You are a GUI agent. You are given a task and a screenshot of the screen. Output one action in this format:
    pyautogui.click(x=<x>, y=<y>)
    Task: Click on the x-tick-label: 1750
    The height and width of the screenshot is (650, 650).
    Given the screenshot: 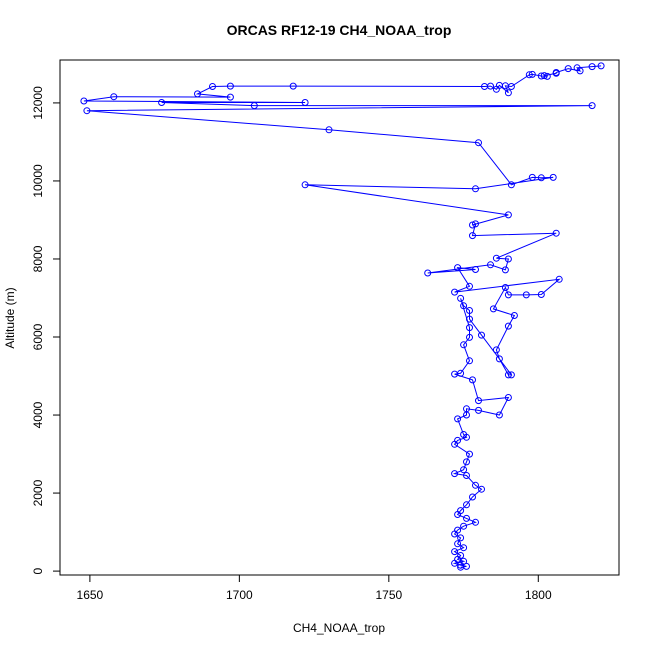 What is the action you would take?
    pyautogui.click(x=388, y=595)
    